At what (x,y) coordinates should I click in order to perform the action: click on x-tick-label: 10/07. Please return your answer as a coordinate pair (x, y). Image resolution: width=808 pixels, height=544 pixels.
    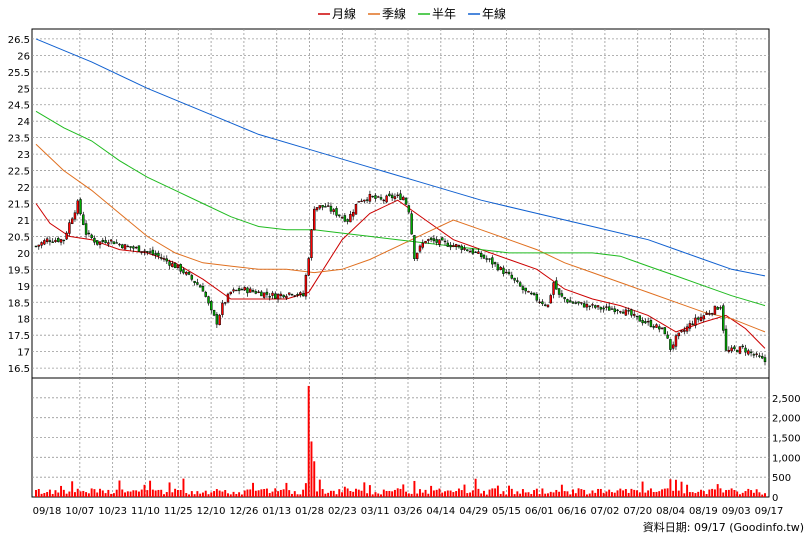
    Looking at the image, I should click on (79, 511).